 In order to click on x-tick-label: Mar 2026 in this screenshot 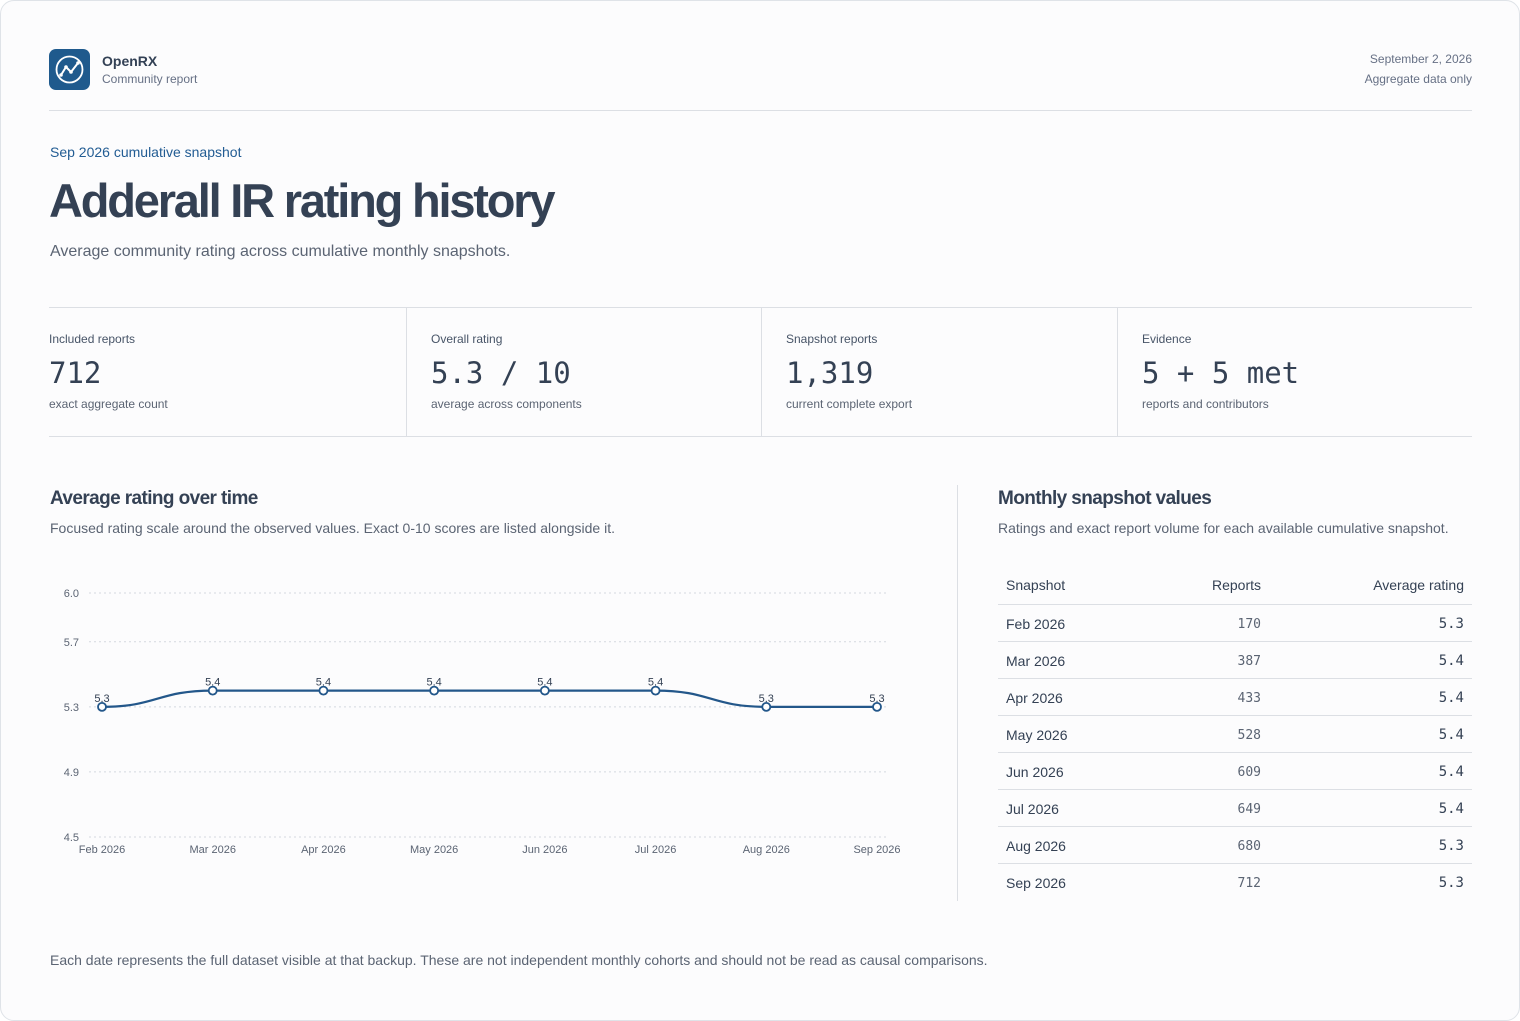, I will do `click(212, 850)`.